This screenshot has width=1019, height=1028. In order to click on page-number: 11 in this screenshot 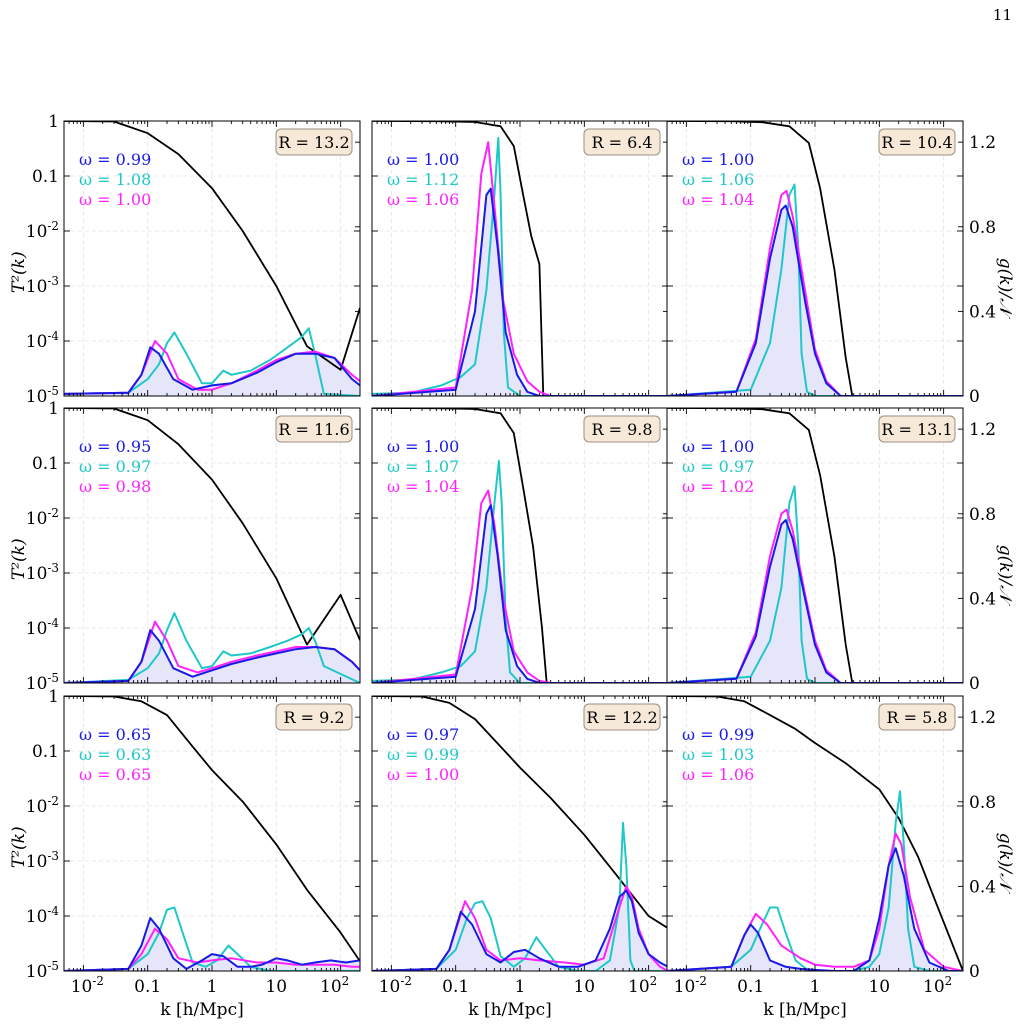, I will do `click(1002, 15)`.